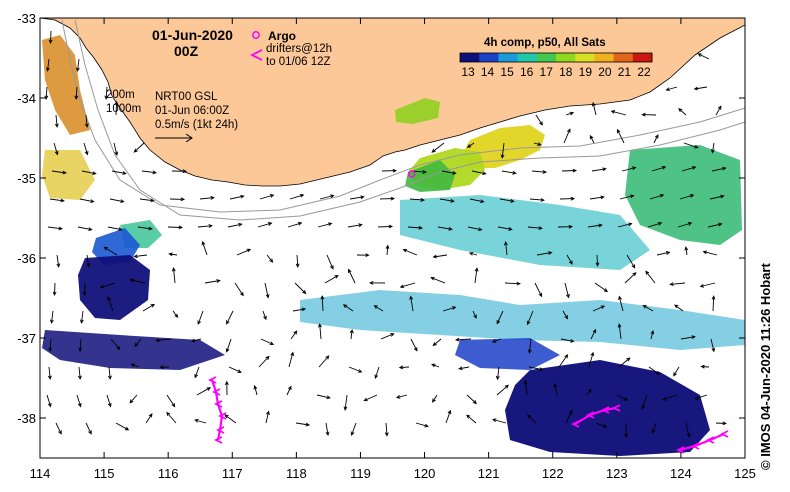 Image resolution: width=790 pixels, height=492 pixels. I want to click on sst-patch-lime-north, so click(417, 111).